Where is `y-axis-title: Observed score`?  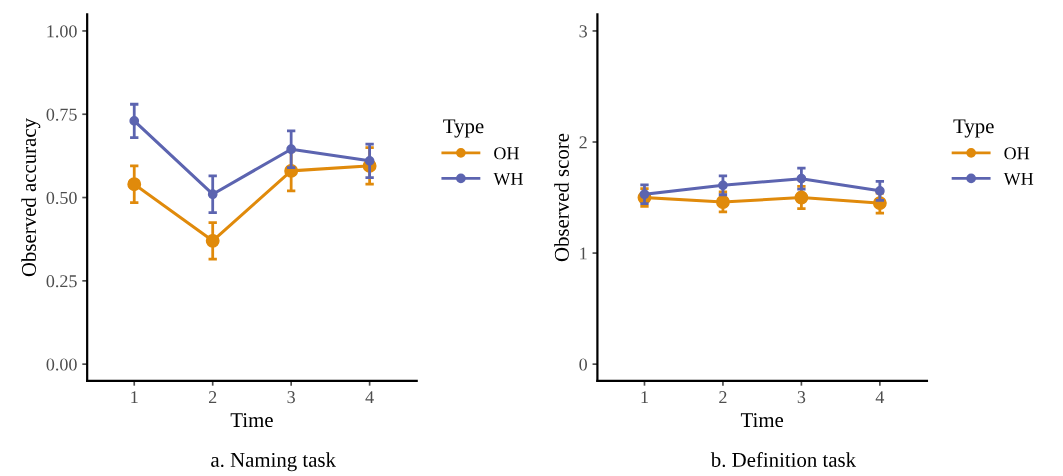
y-axis-title: Observed score is located at coordinates (561, 197).